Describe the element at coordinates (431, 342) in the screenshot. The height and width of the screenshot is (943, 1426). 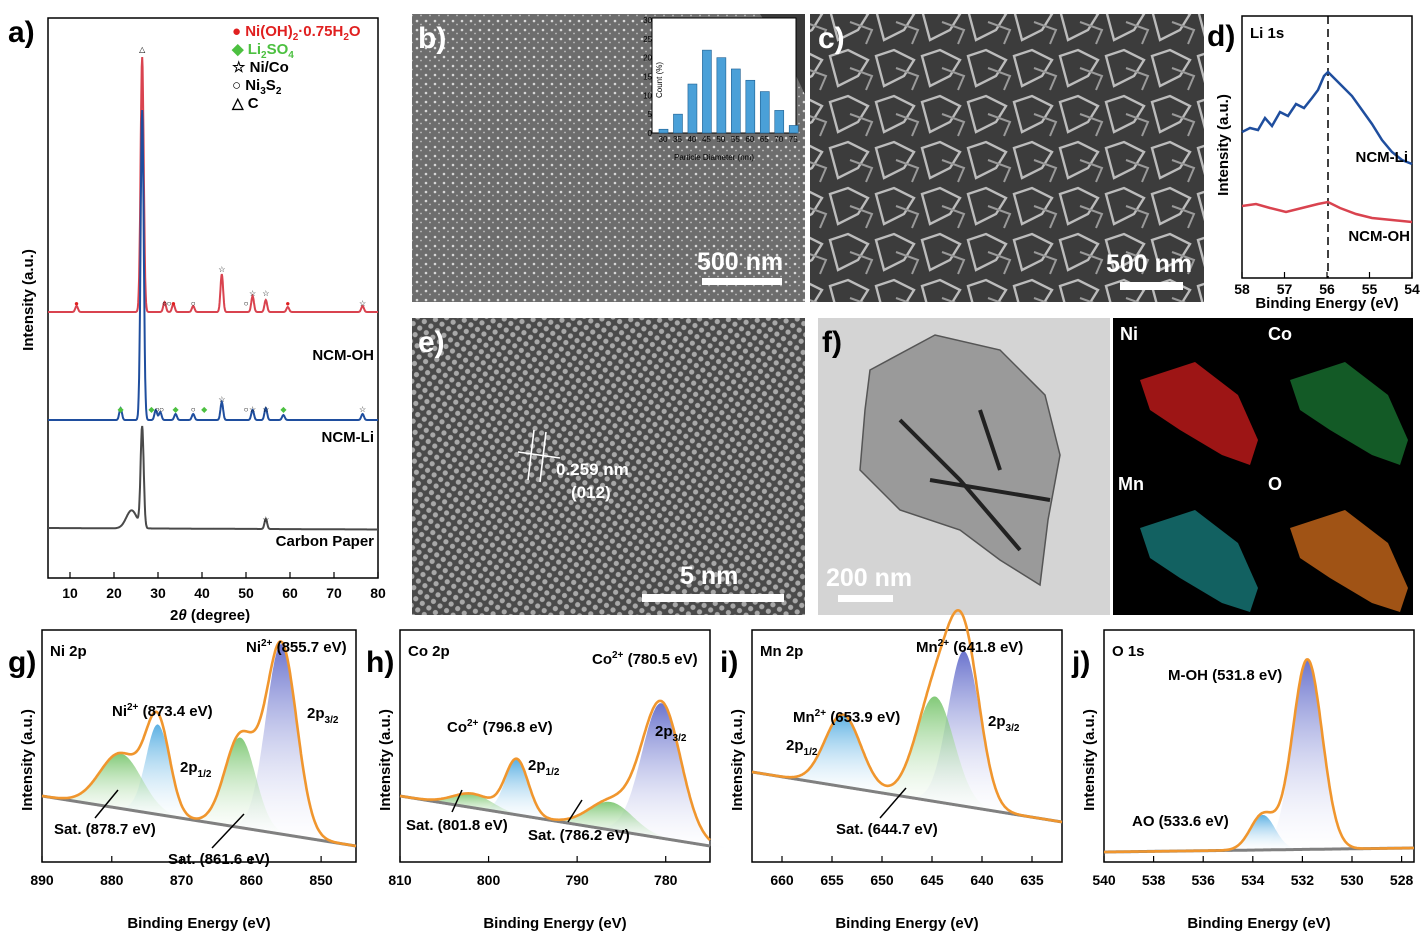
I see `panel-e-label: e)` at that location.